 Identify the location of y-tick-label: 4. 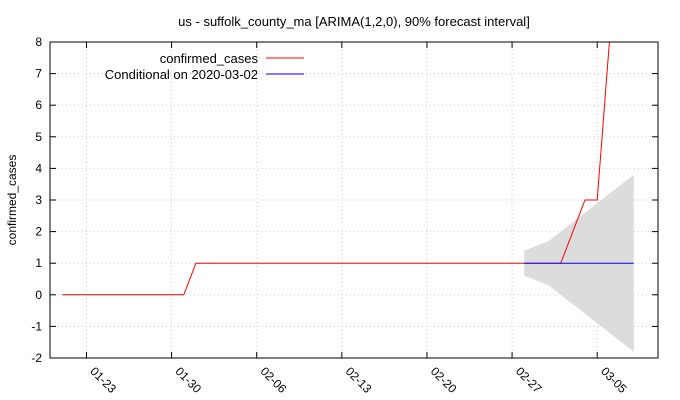
(38, 168).